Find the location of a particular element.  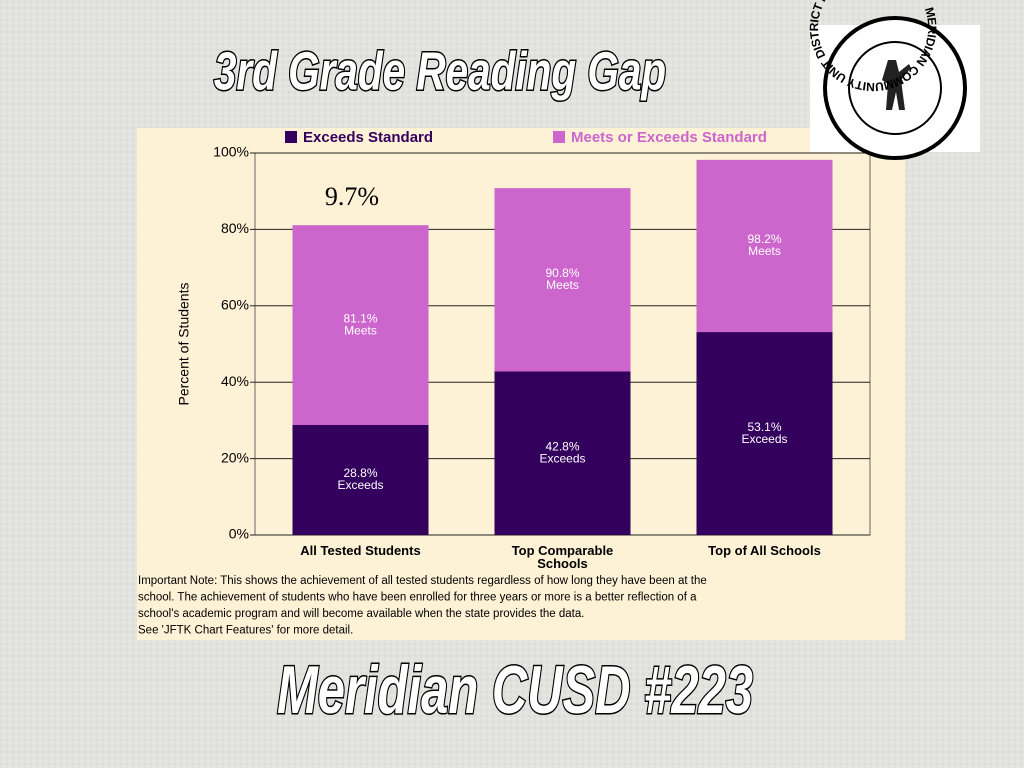

y-tick-label: 40% is located at coordinates (235, 381).